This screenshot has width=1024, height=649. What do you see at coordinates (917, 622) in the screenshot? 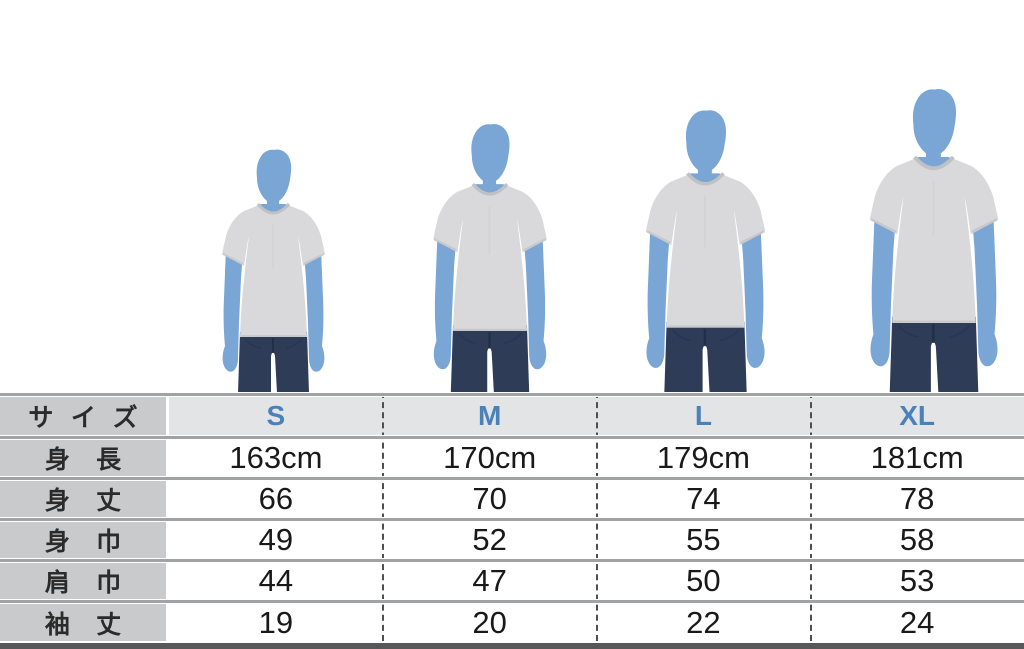
I see `value-cell: 24` at bounding box center [917, 622].